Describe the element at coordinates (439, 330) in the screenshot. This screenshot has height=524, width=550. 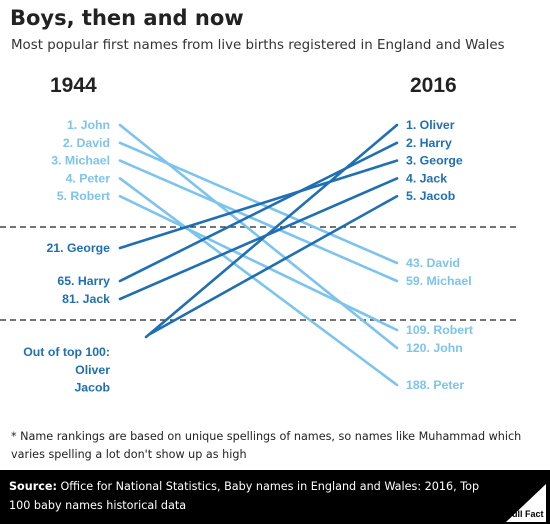
I see `right-label-robert: 109. Robert` at that location.